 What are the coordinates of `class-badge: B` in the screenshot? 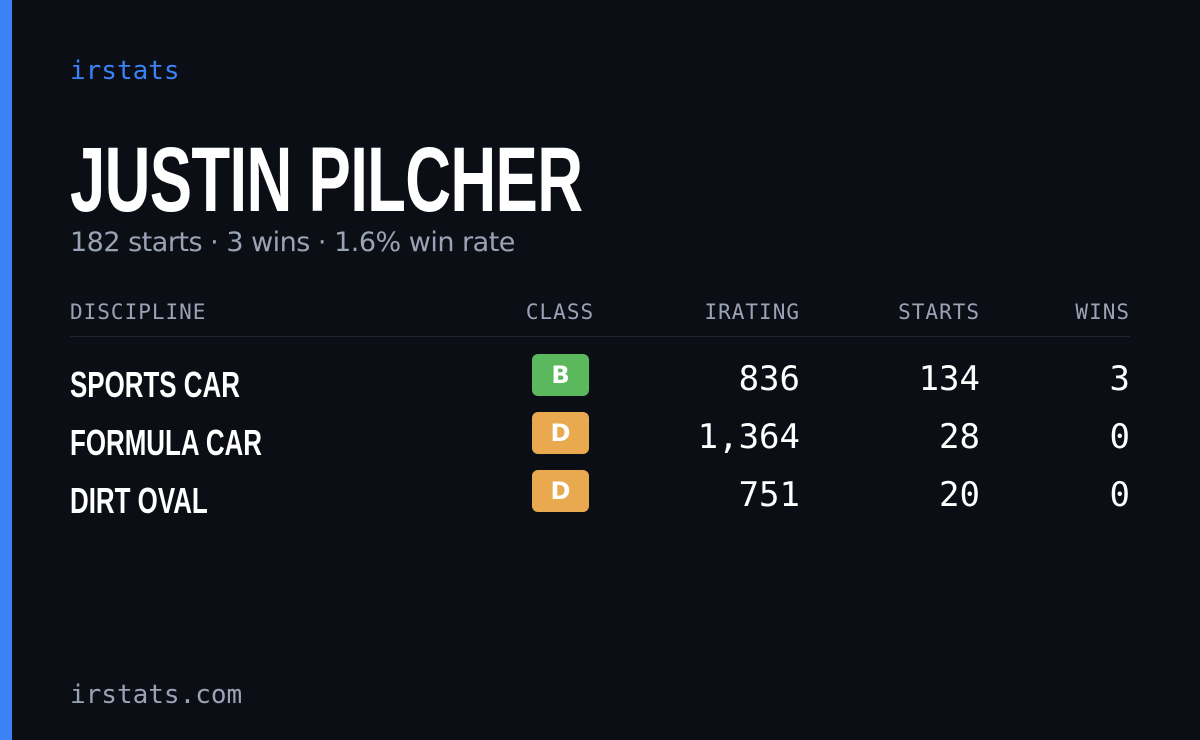 It's located at (560, 375).